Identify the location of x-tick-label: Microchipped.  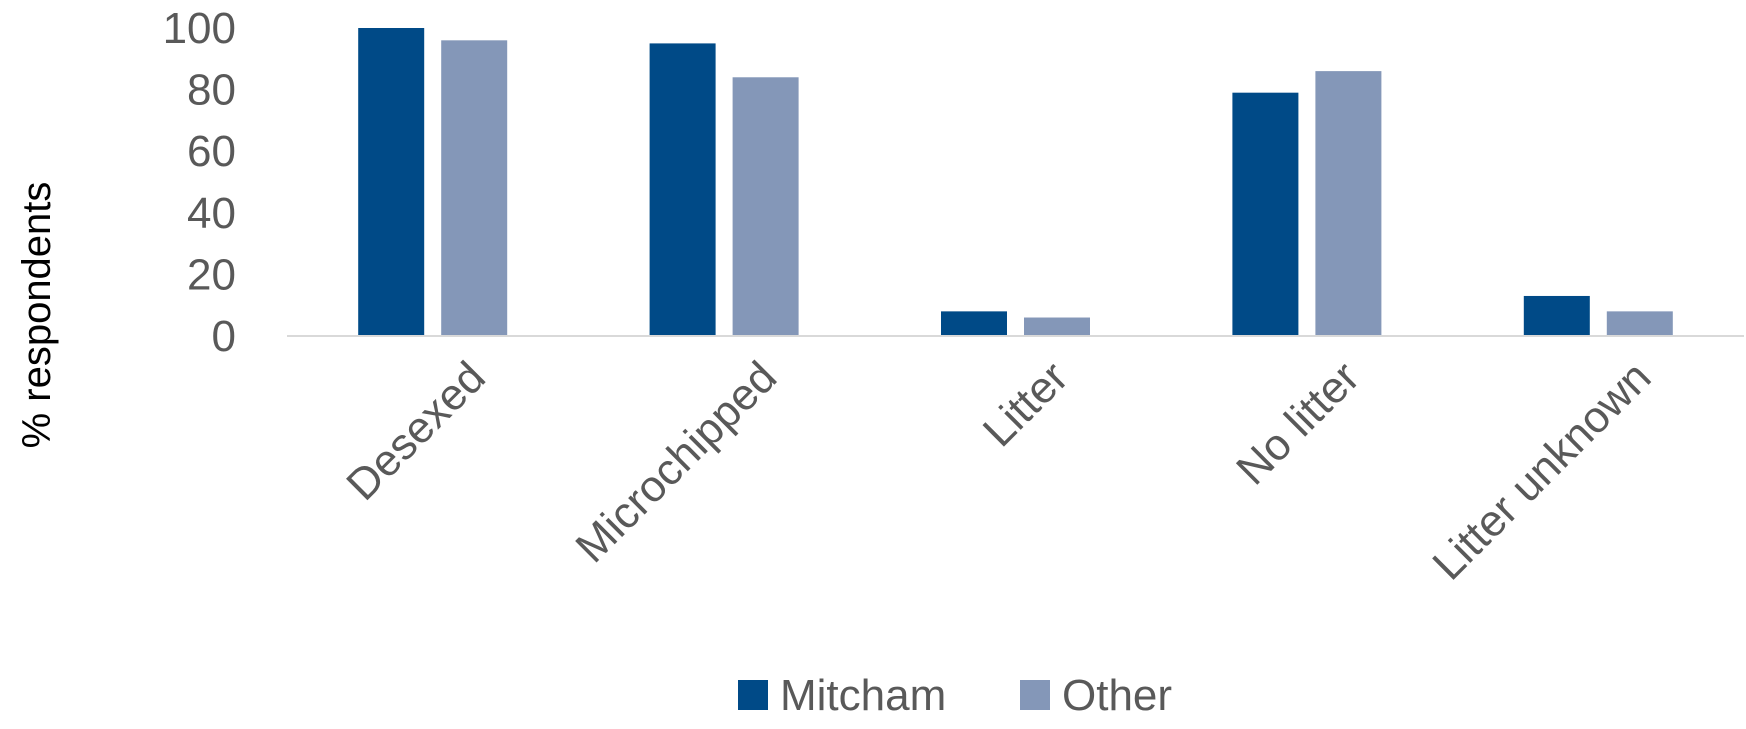
(676, 462).